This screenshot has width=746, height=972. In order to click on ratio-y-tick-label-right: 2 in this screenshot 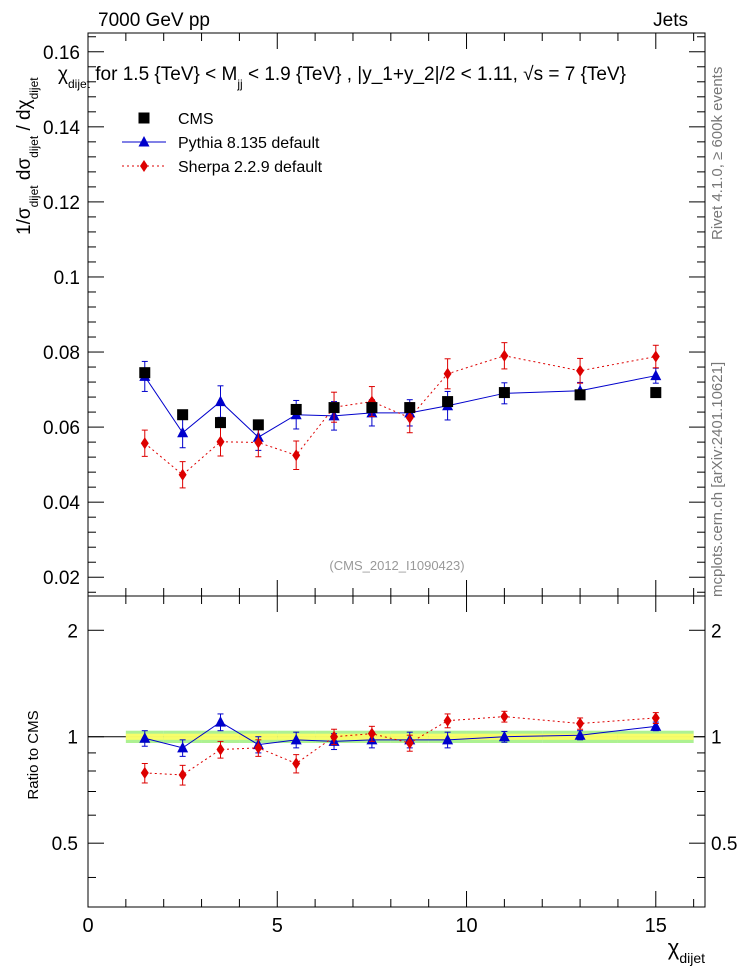, I will do `click(716, 631)`.